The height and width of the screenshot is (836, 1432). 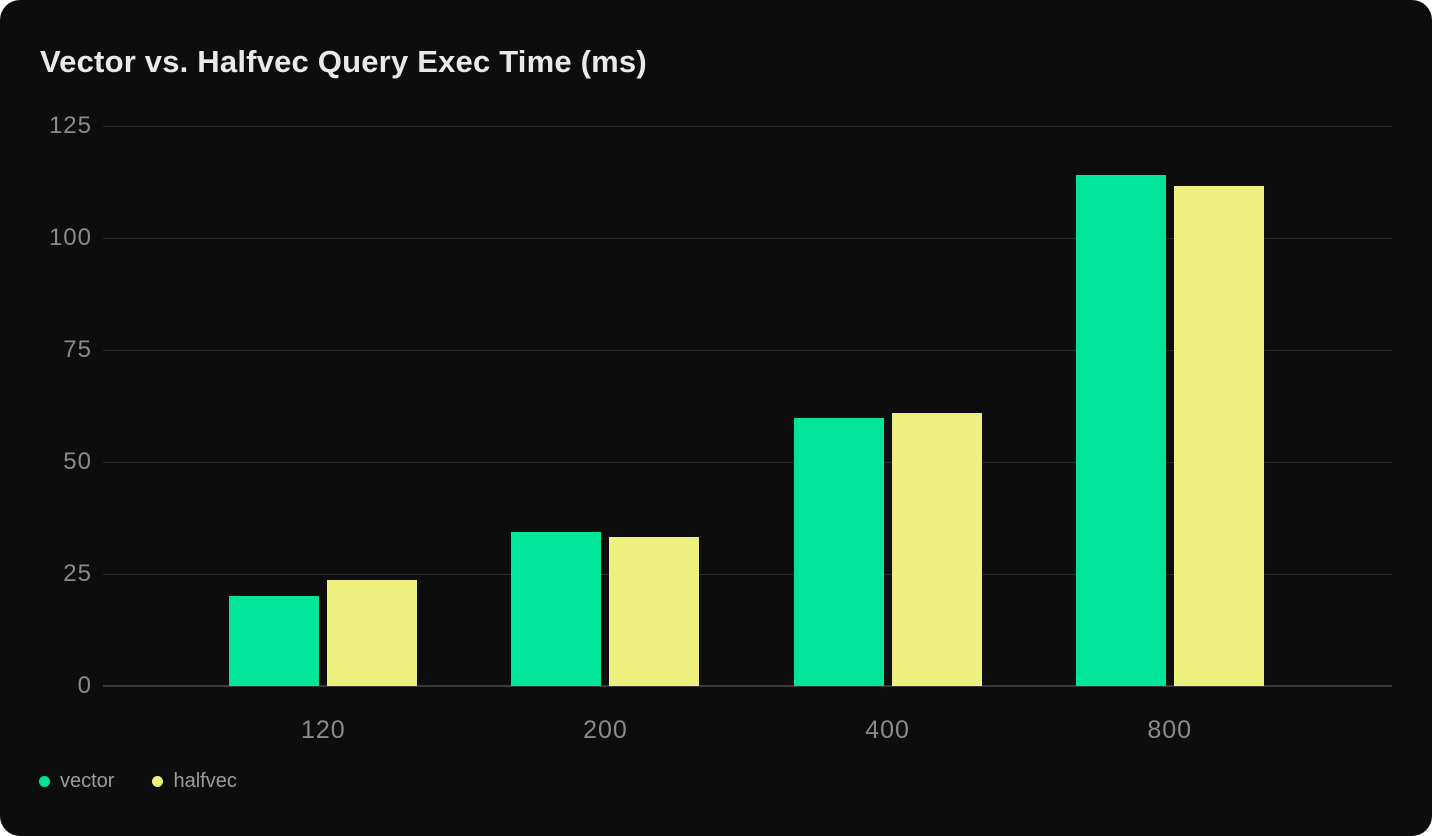 What do you see at coordinates (323, 730) in the screenshot?
I see `x-axis-tick-120: 120` at bounding box center [323, 730].